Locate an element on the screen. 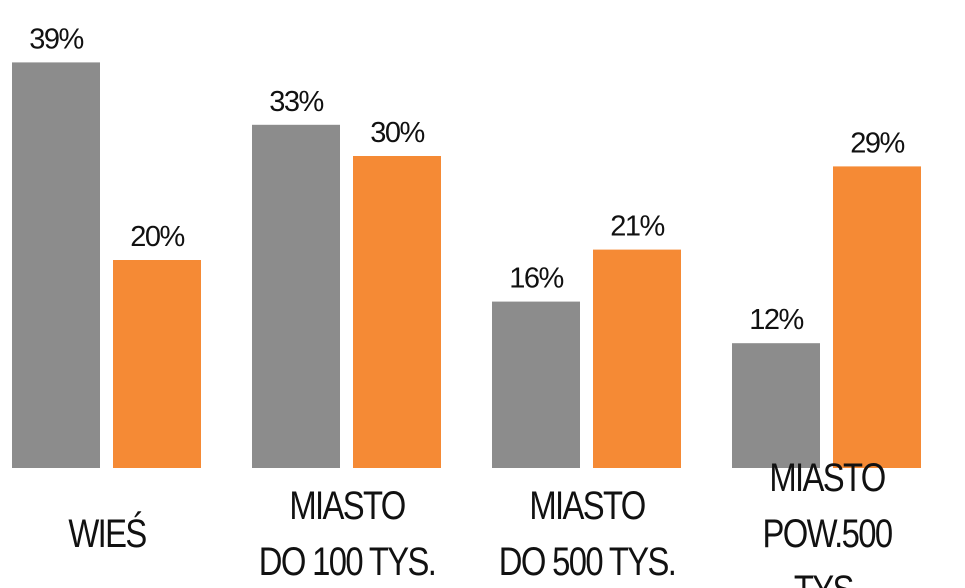 The image size is (965, 588). value-label: 29% is located at coordinates (877, 143).